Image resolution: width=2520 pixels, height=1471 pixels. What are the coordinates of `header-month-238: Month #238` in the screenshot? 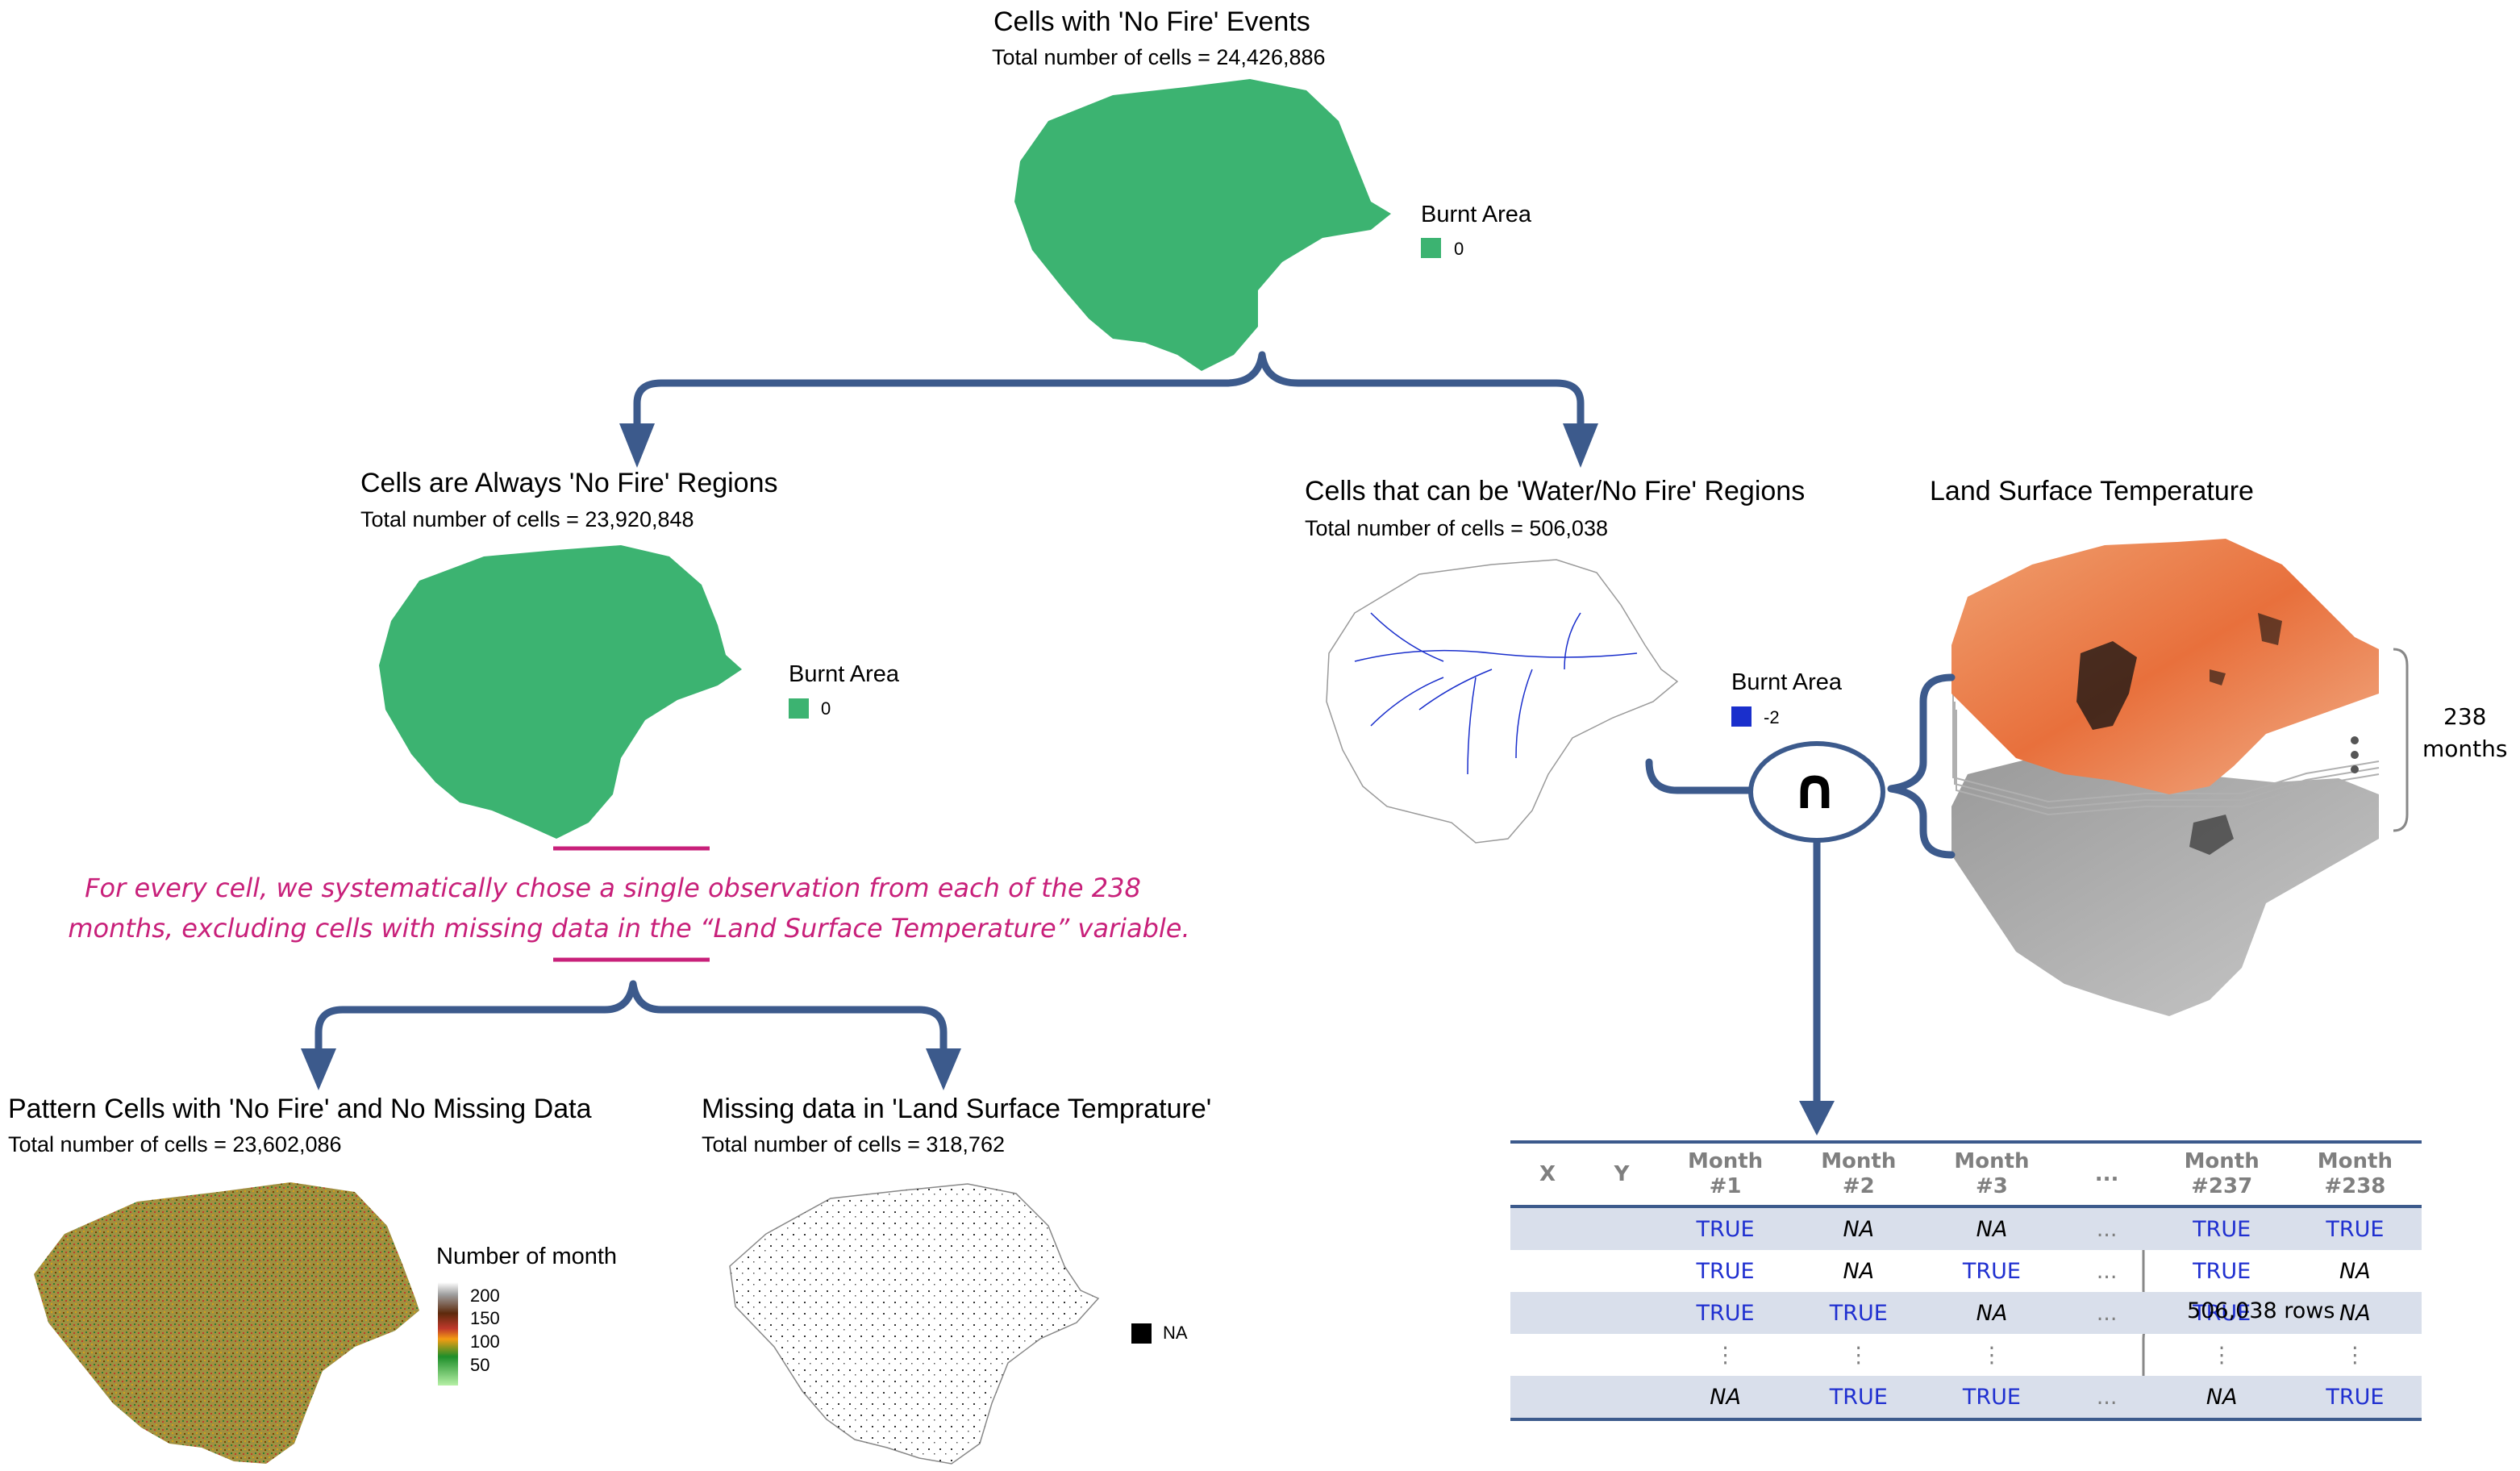 It's located at (2355, 1174).